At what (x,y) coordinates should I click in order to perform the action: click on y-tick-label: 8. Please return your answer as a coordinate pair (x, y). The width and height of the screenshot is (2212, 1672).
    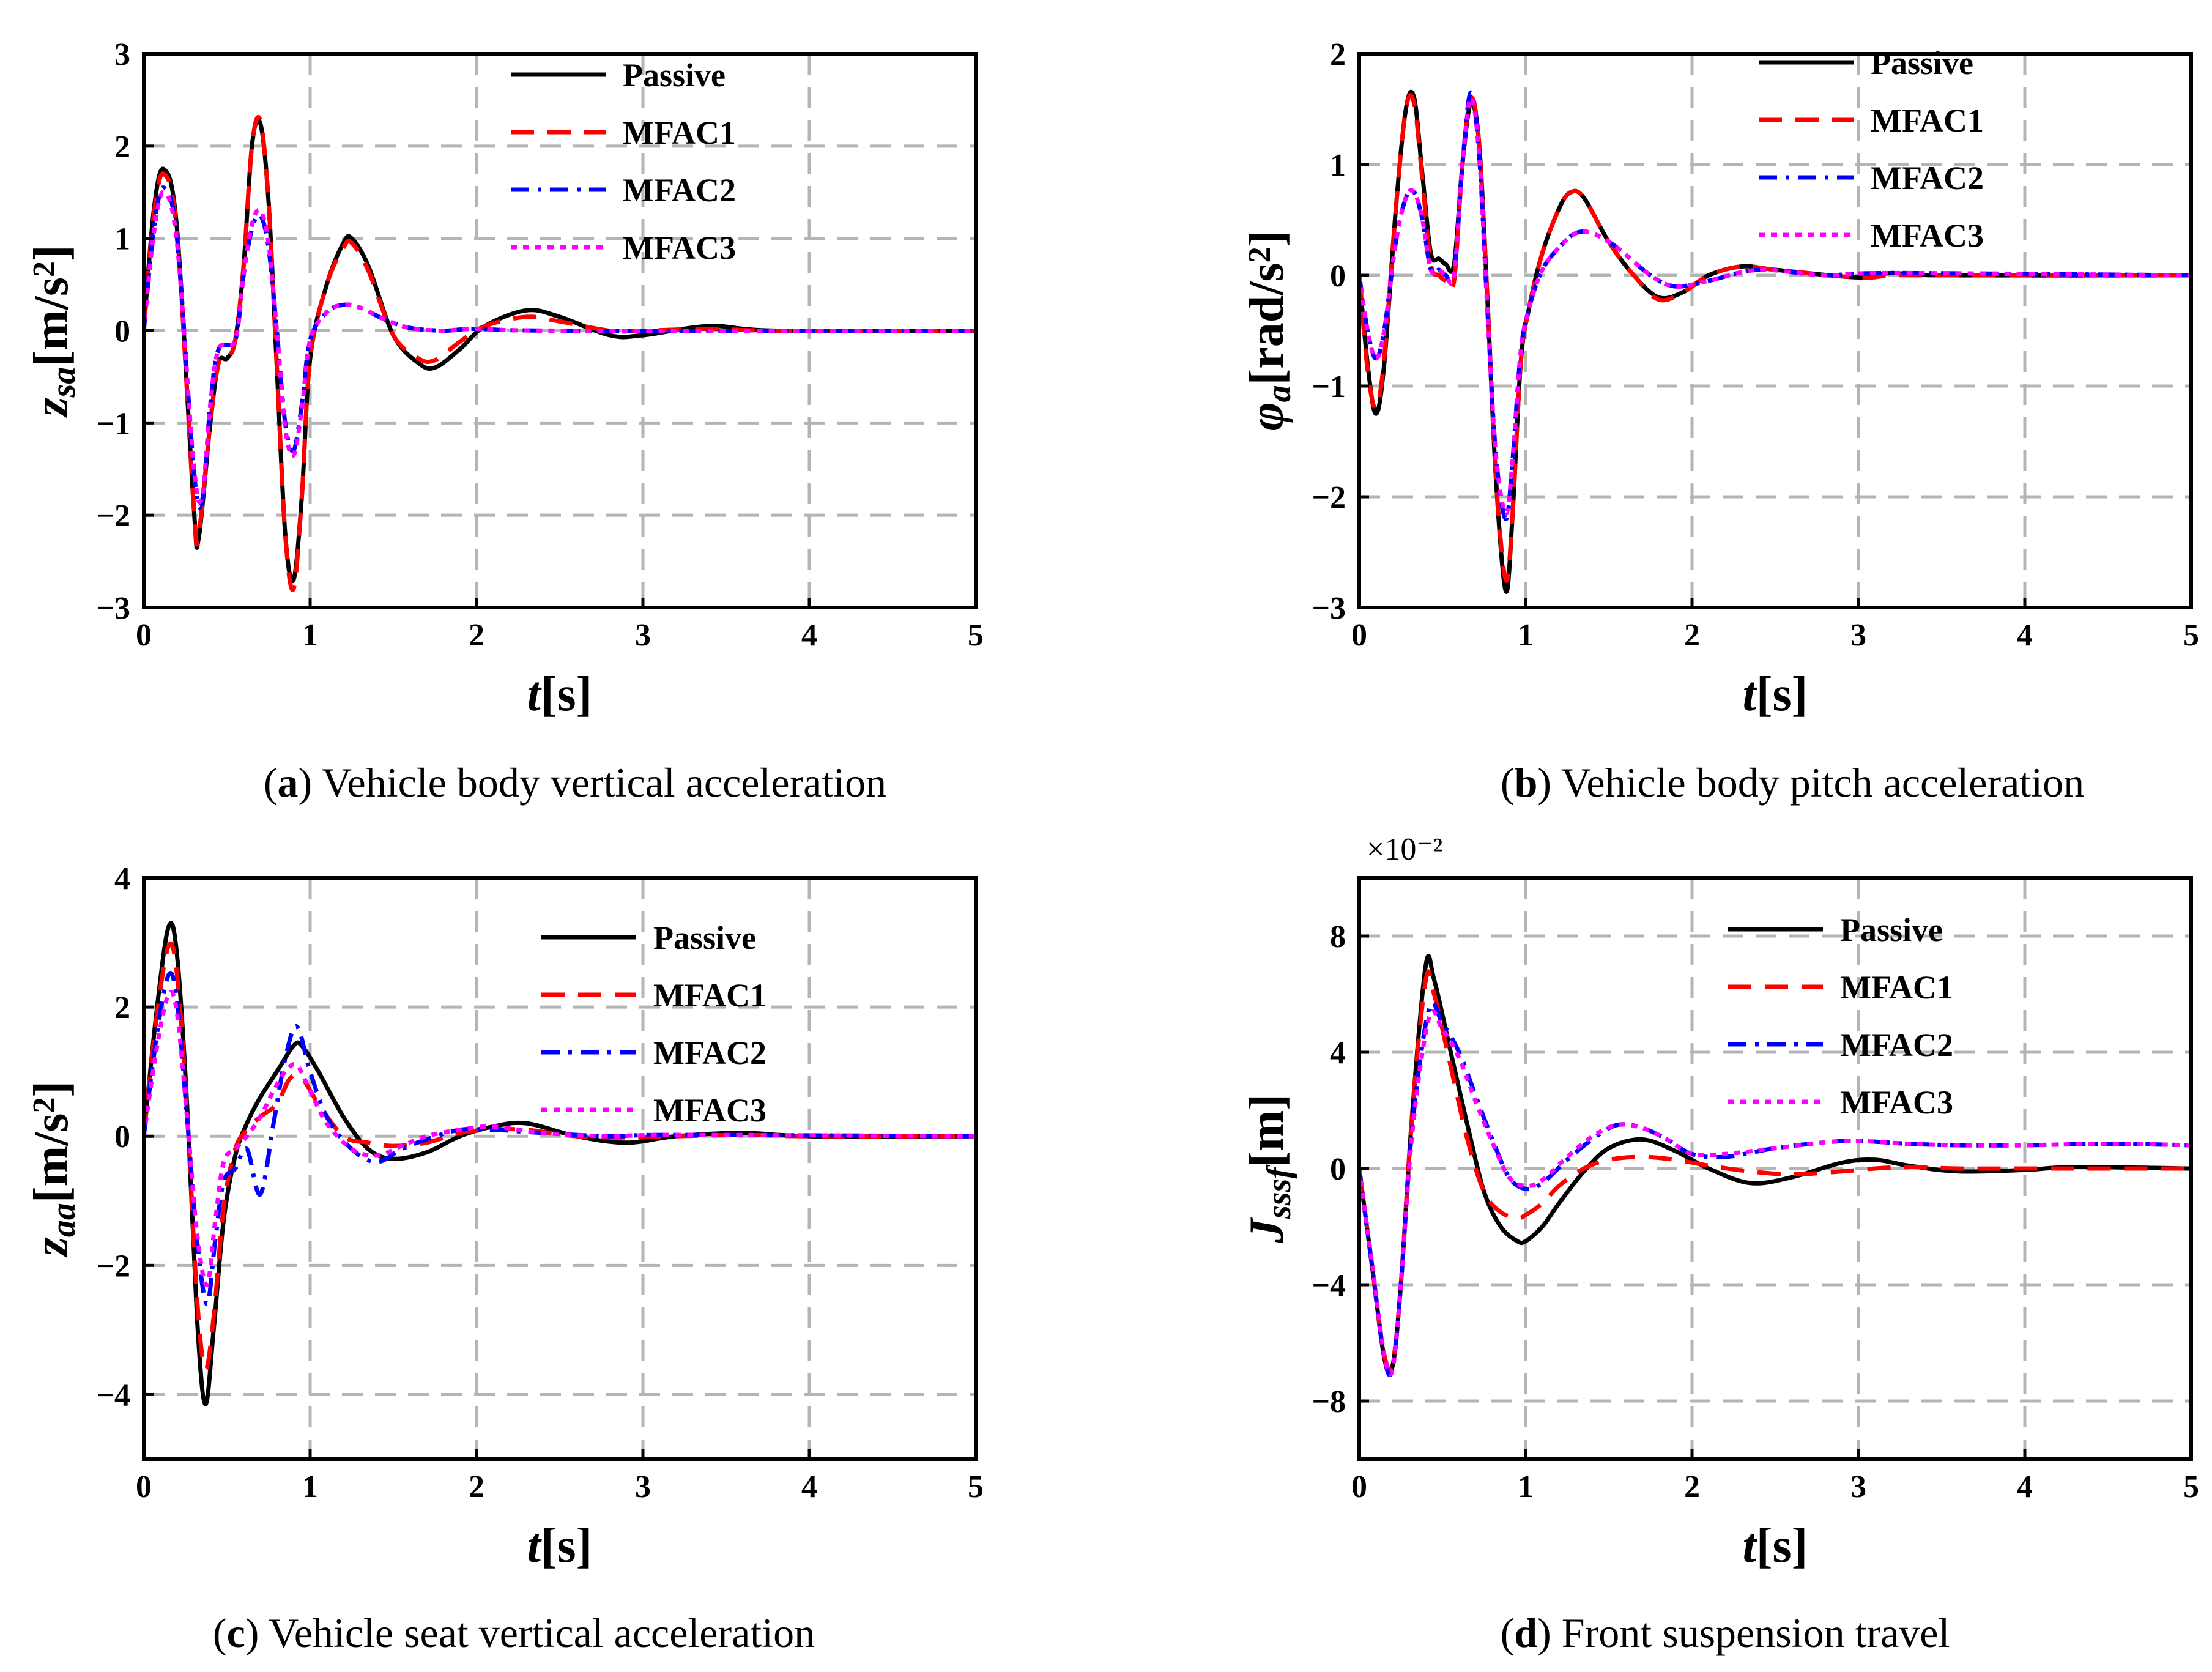
    Looking at the image, I should click on (1338, 937).